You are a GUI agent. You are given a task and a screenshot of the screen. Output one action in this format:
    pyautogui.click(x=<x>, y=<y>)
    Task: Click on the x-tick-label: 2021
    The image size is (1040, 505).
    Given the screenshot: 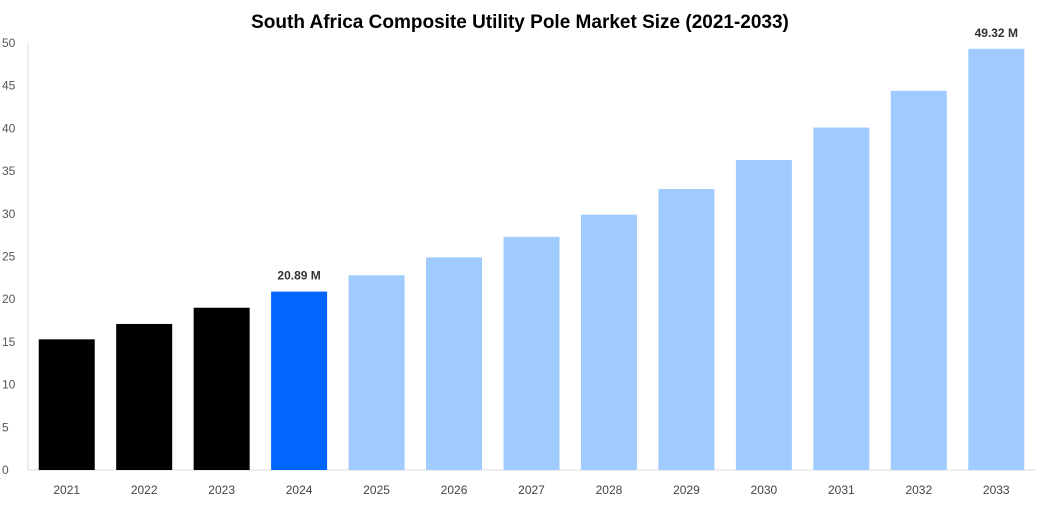 What is the action you would take?
    pyautogui.click(x=66, y=490)
    